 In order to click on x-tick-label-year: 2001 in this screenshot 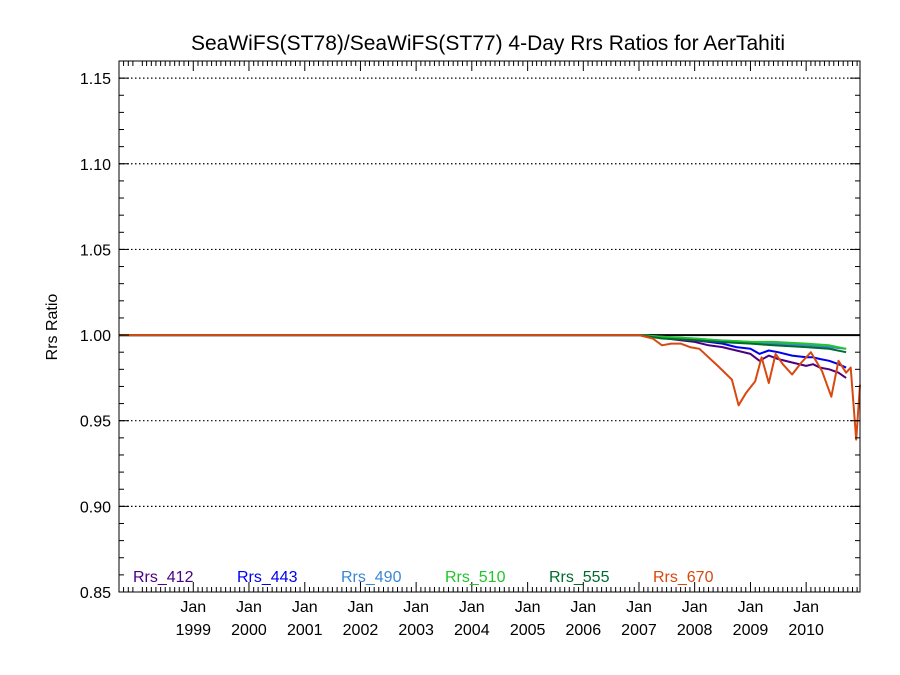, I will do `click(305, 630)`.